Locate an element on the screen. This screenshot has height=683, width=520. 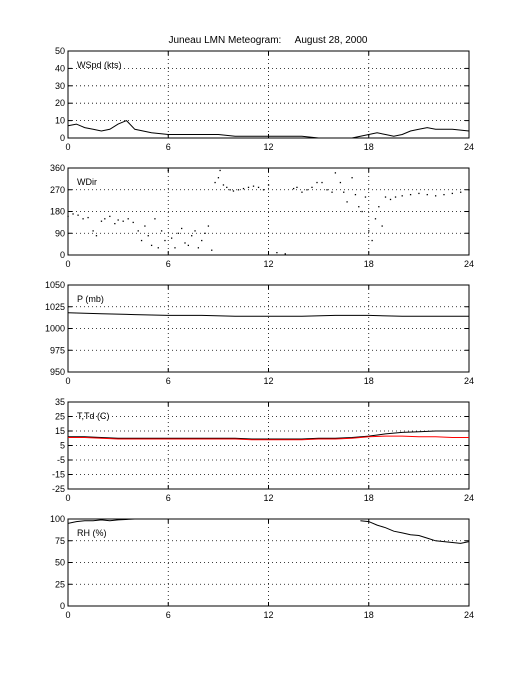
pressure-ytick-label: 950 is located at coordinates (57, 372).